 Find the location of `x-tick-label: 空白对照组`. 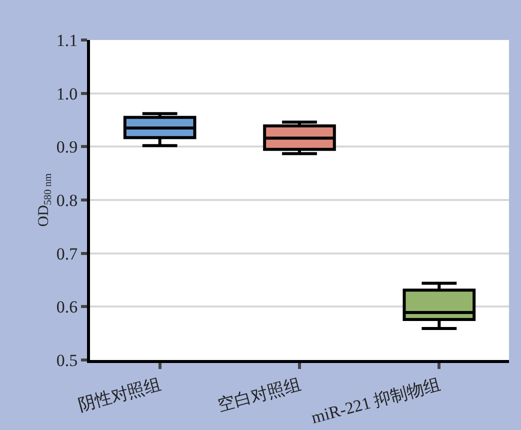

x-tick-label: 空白对照组 is located at coordinates (259, 394).